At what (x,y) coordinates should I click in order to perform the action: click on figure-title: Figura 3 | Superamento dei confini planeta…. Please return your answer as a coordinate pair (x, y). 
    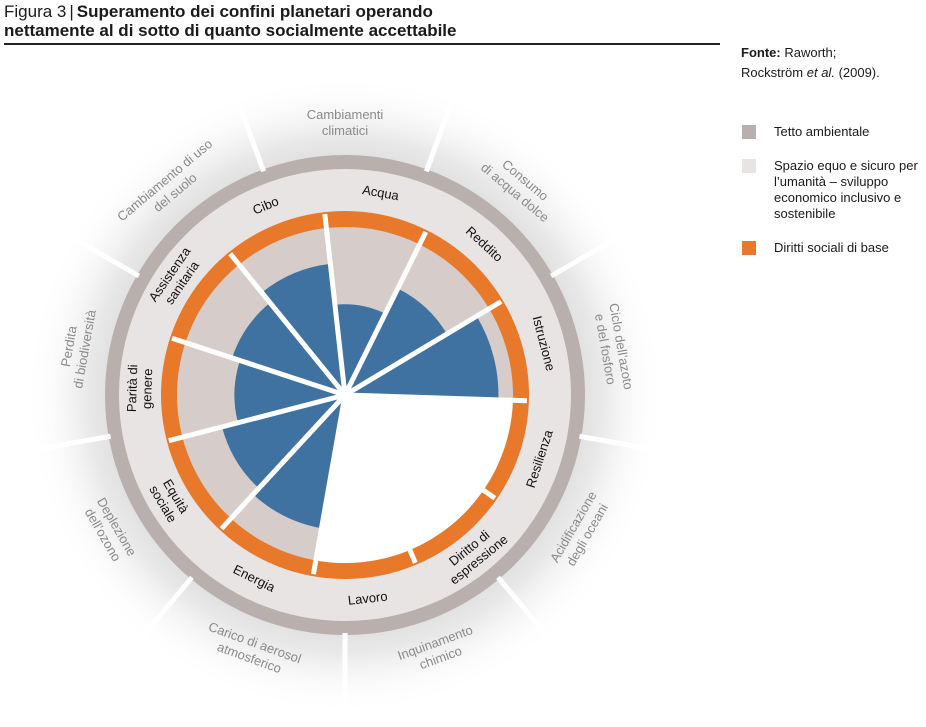
    Looking at the image, I should click on (362, 21).